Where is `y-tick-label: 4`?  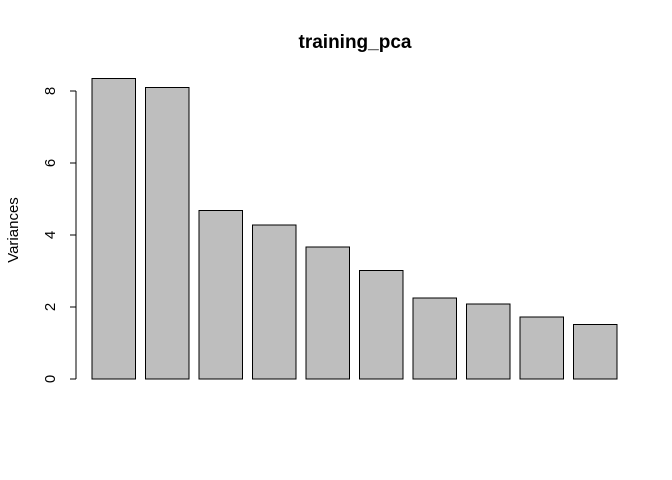 y-tick-label: 4 is located at coordinates (50, 235).